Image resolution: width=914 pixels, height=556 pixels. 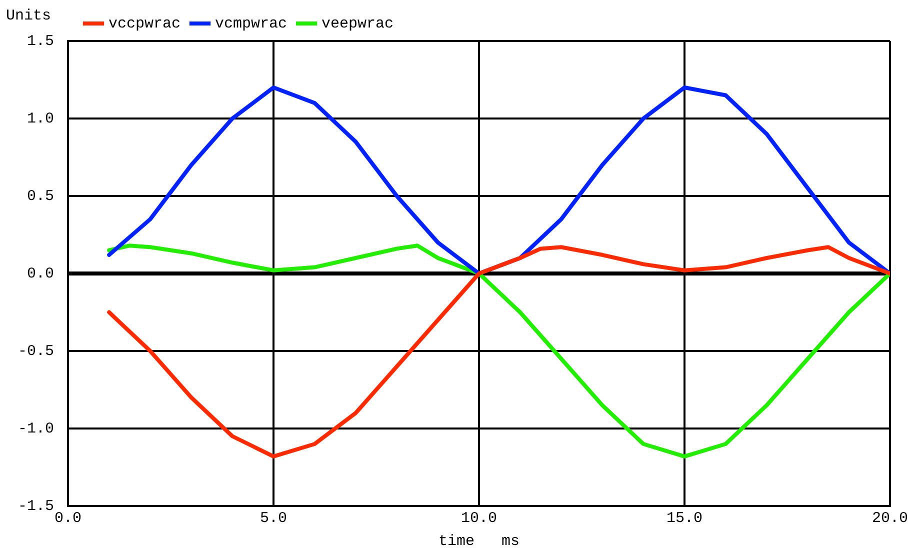 What do you see at coordinates (40, 119) in the screenshot?
I see `y-tick-label: 1.0` at bounding box center [40, 119].